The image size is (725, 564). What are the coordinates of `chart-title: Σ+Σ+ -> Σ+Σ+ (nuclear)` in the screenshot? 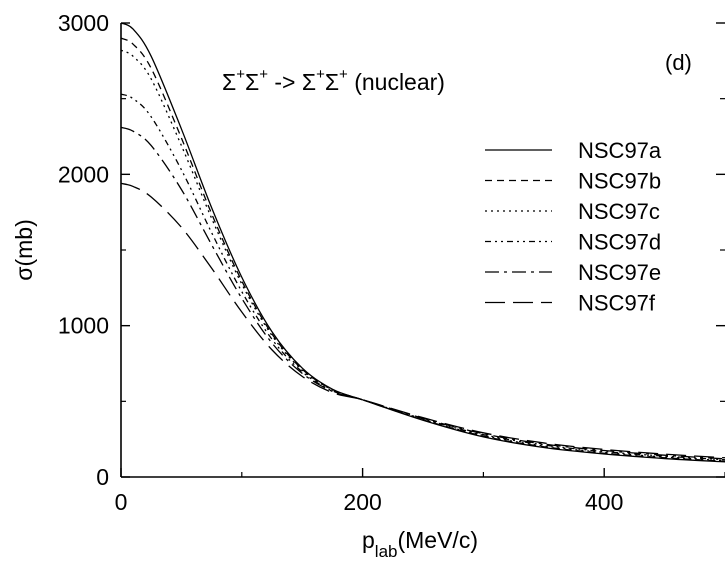 It's located at (333, 80).